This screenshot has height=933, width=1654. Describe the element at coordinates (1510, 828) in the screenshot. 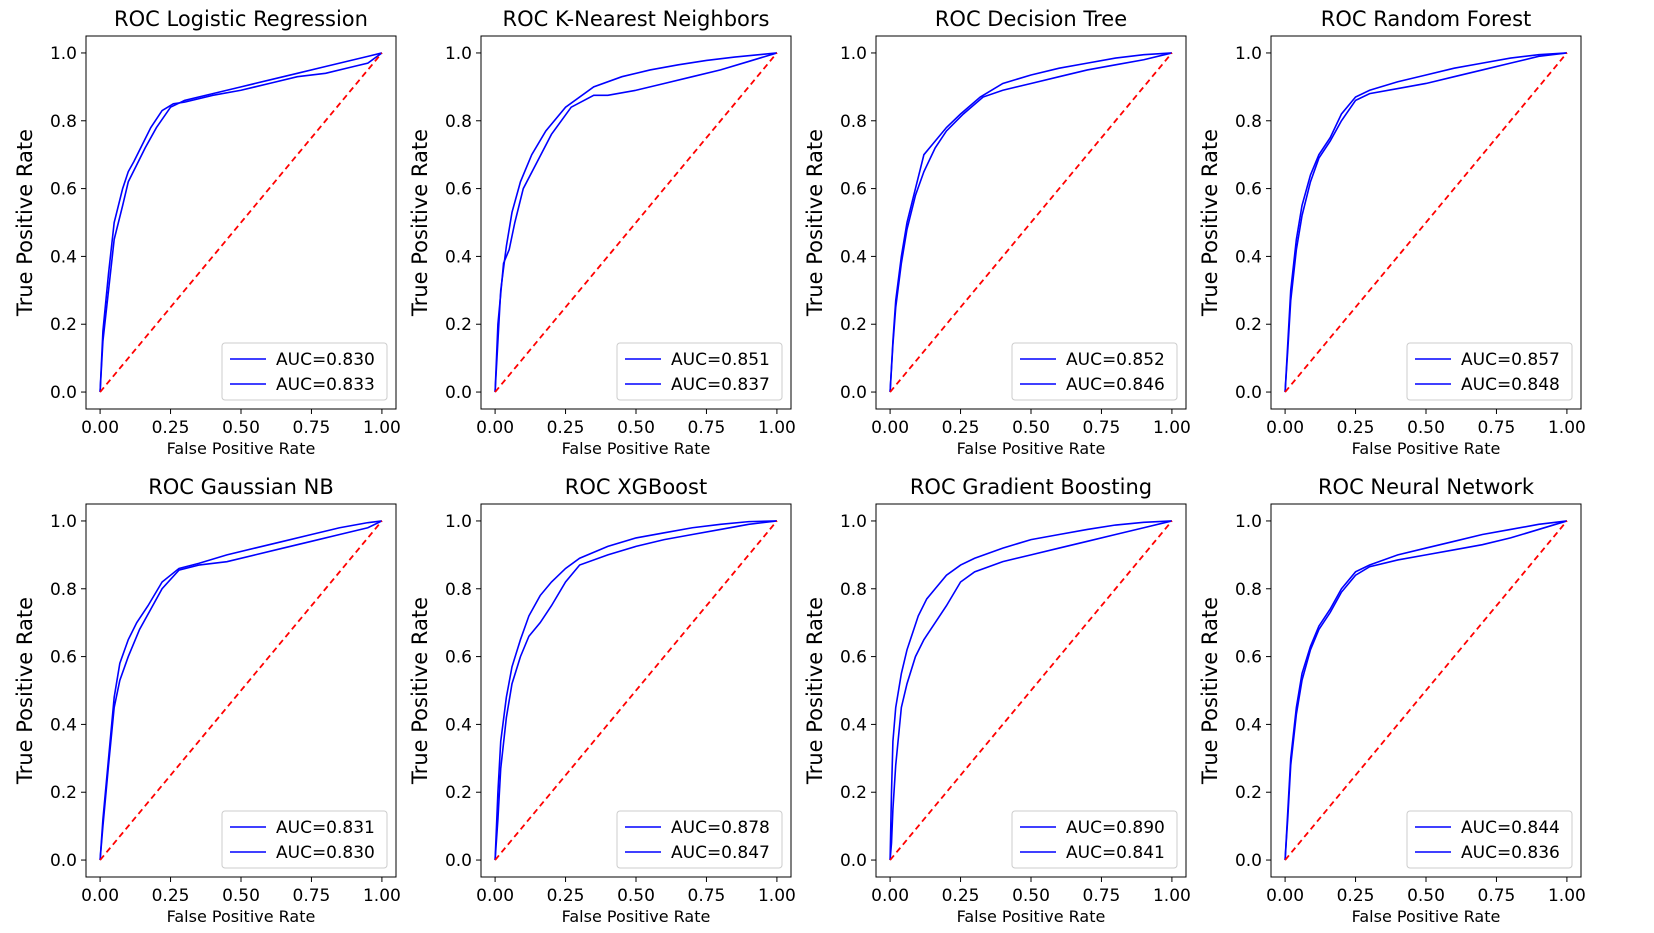

I see `legend-label: AUC=0.844` at that location.